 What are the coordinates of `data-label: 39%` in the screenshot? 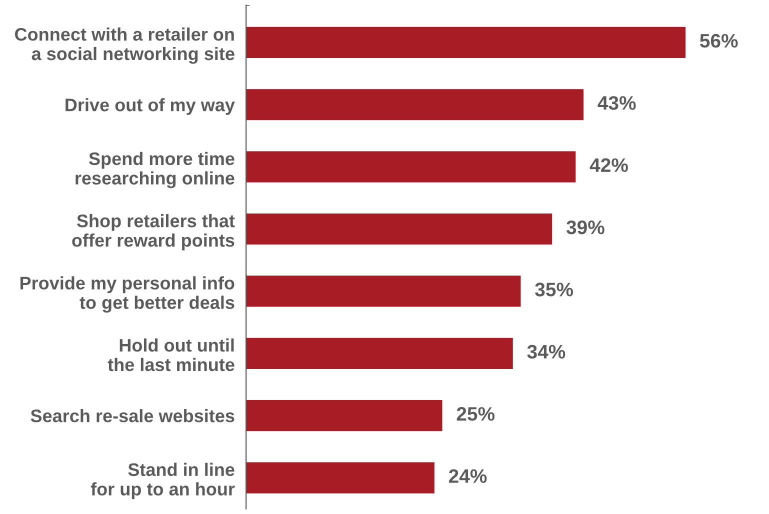 It's located at (585, 227).